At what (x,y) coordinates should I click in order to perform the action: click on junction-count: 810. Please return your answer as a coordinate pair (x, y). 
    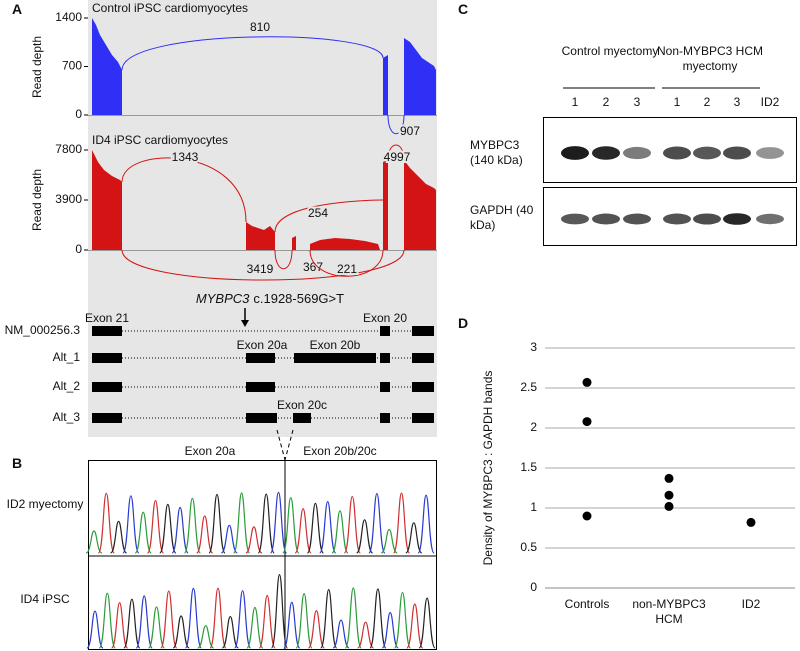
    Looking at the image, I should click on (260, 27).